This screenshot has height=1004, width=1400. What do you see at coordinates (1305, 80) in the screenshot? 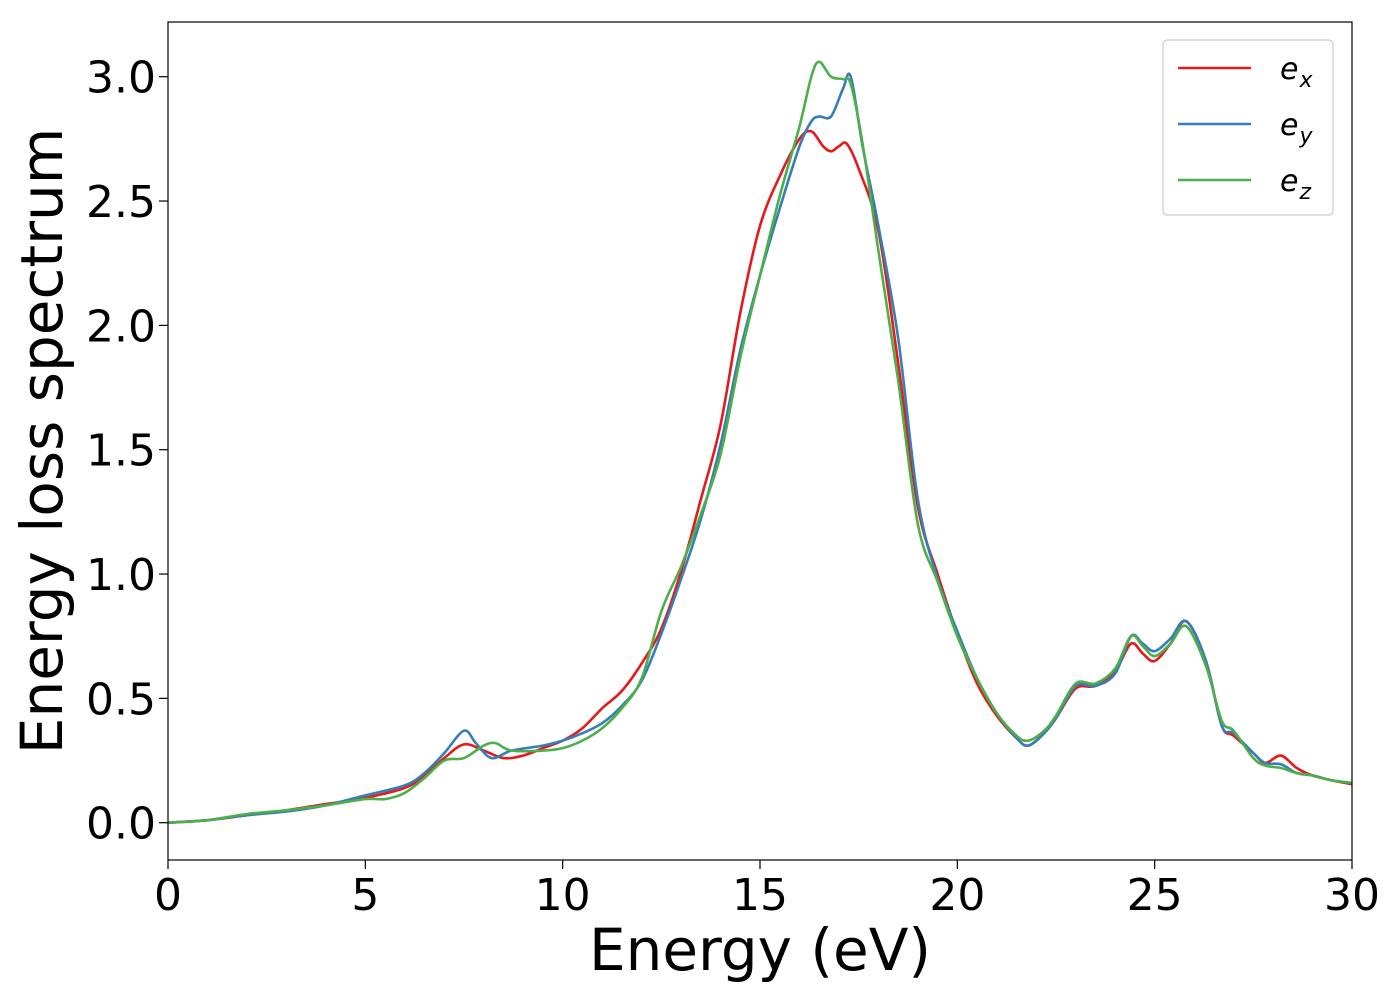
I see `legend-label-subscript: x` at bounding box center [1305, 80].